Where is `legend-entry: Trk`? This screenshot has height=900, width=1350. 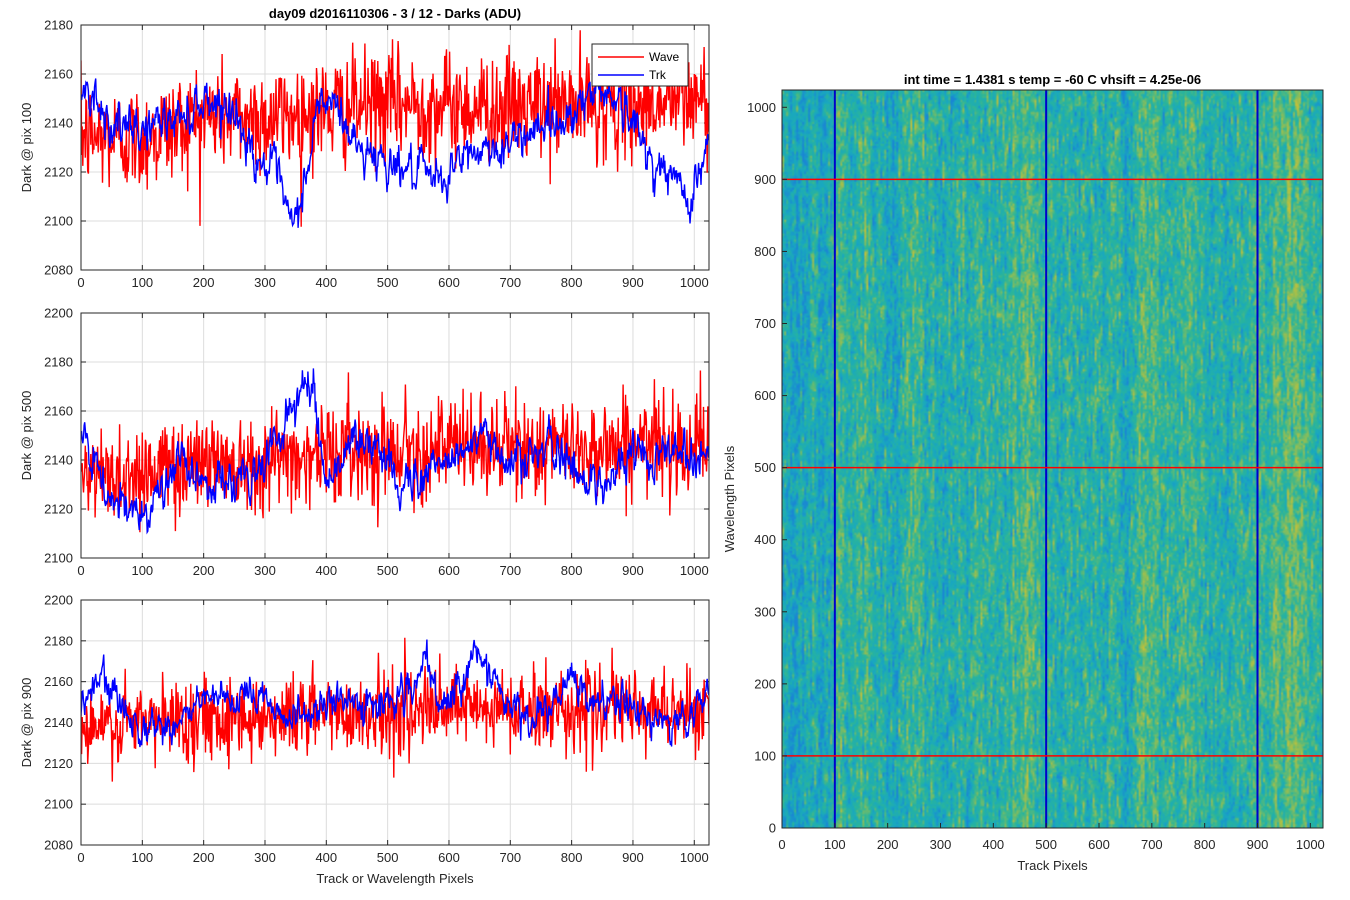 legend-entry: Trk is located at coordinates (658, 75).